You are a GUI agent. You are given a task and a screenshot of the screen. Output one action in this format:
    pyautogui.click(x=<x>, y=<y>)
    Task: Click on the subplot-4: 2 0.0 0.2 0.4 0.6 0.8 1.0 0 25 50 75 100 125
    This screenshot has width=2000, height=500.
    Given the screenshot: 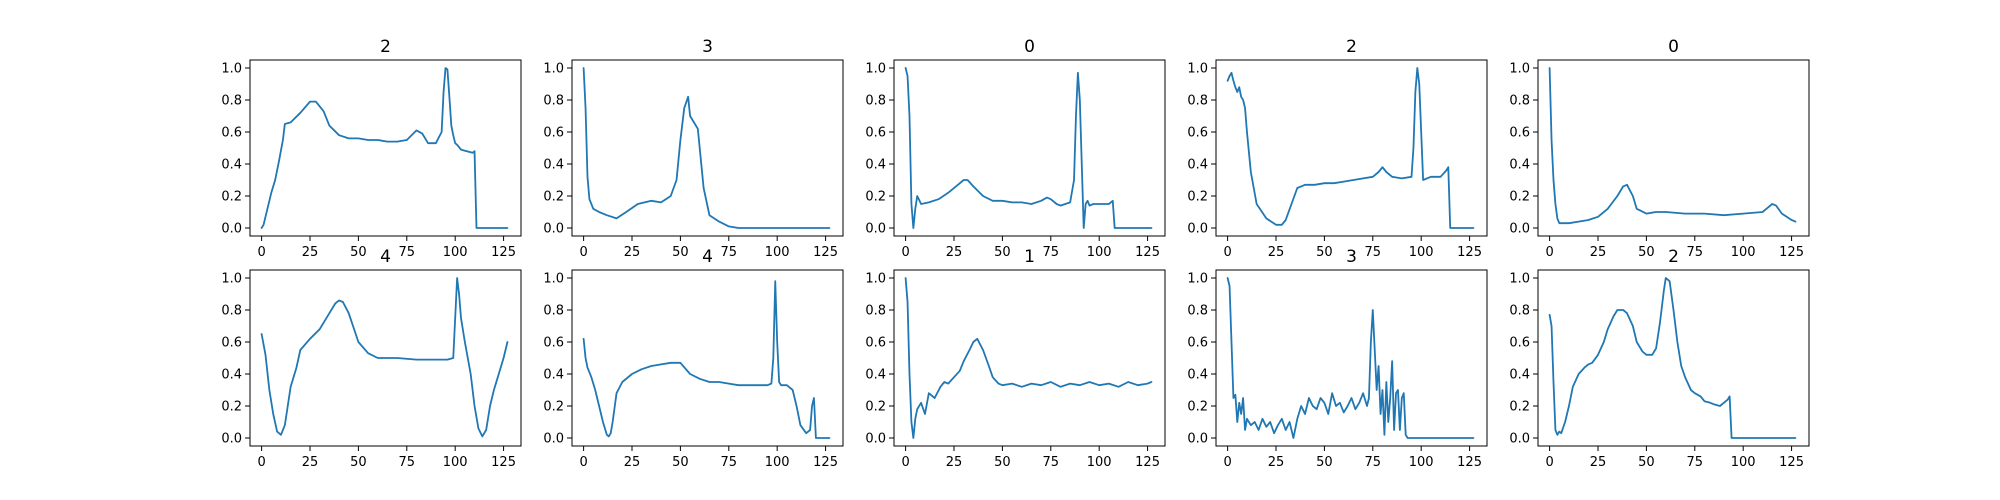 What is the action you would take?
    pyautogui.click(x=1337, y=148)
    